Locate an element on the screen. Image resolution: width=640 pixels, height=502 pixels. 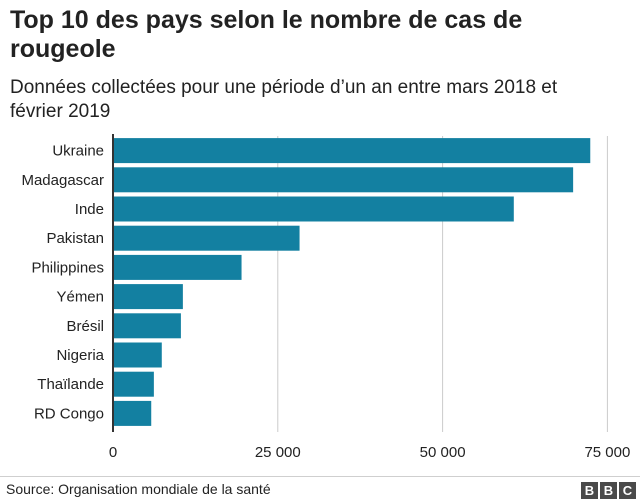
bbc-logo: B B C is located at coordinates (608, 490).